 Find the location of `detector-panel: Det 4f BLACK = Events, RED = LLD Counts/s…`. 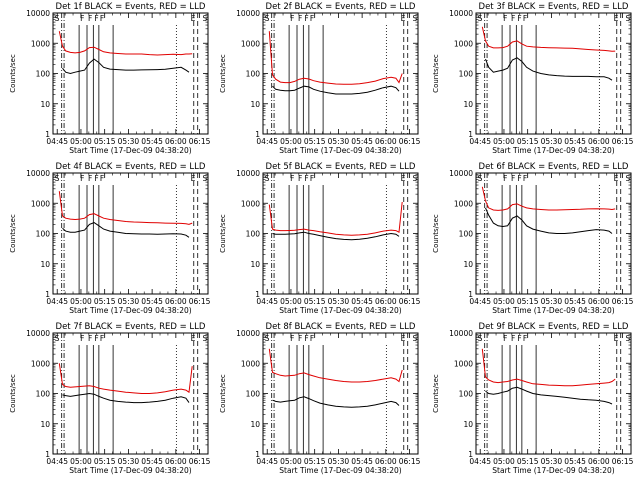

detector-panel: Det 4f BLACK = Events, RED = LLD Counts/s… is located at coordinates (110, 238).